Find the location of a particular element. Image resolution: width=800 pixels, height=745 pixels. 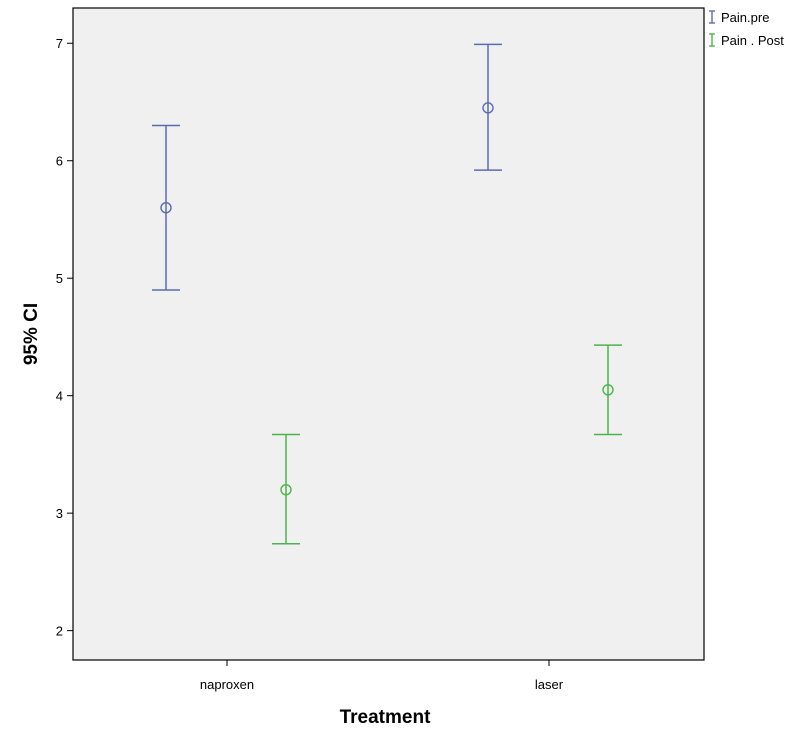

legend: Pain.pre Pain . Post is located at coordinates (746, 29).